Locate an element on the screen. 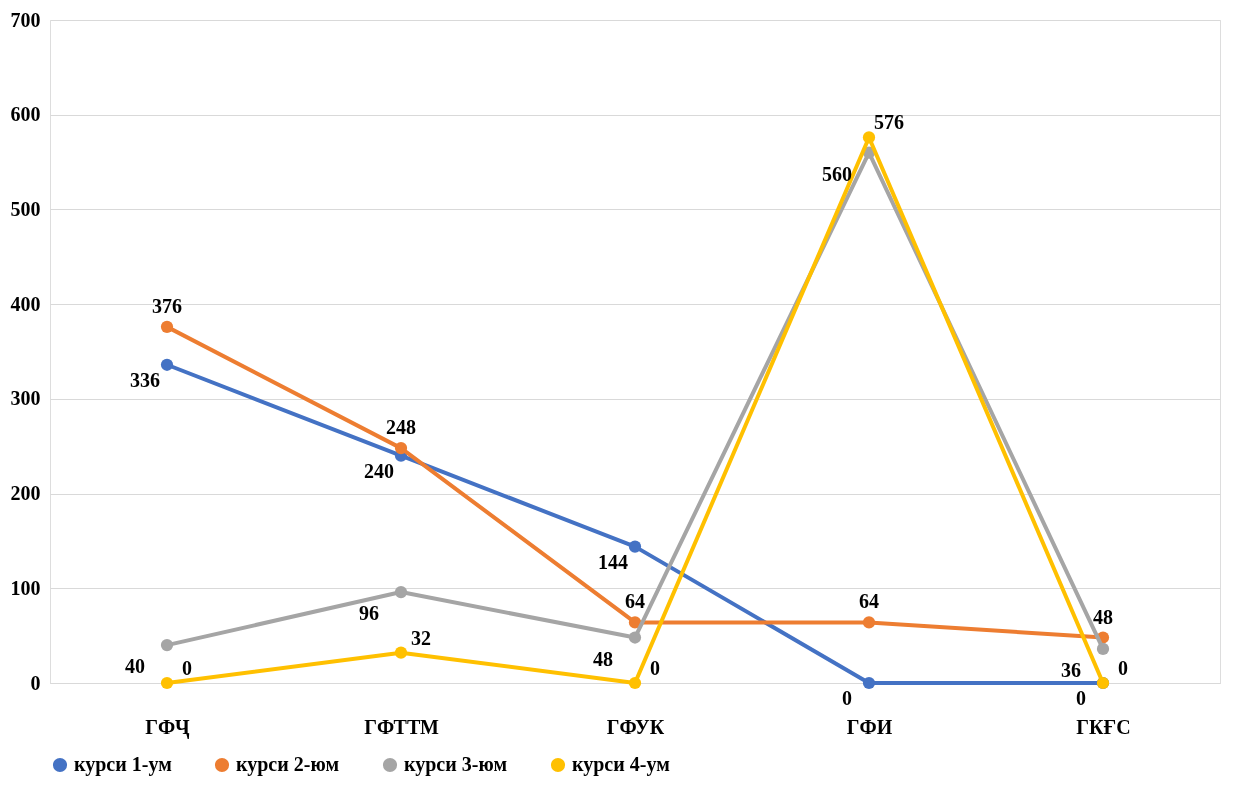  y-tick-label: 200 is located at coordinates (25, 493).